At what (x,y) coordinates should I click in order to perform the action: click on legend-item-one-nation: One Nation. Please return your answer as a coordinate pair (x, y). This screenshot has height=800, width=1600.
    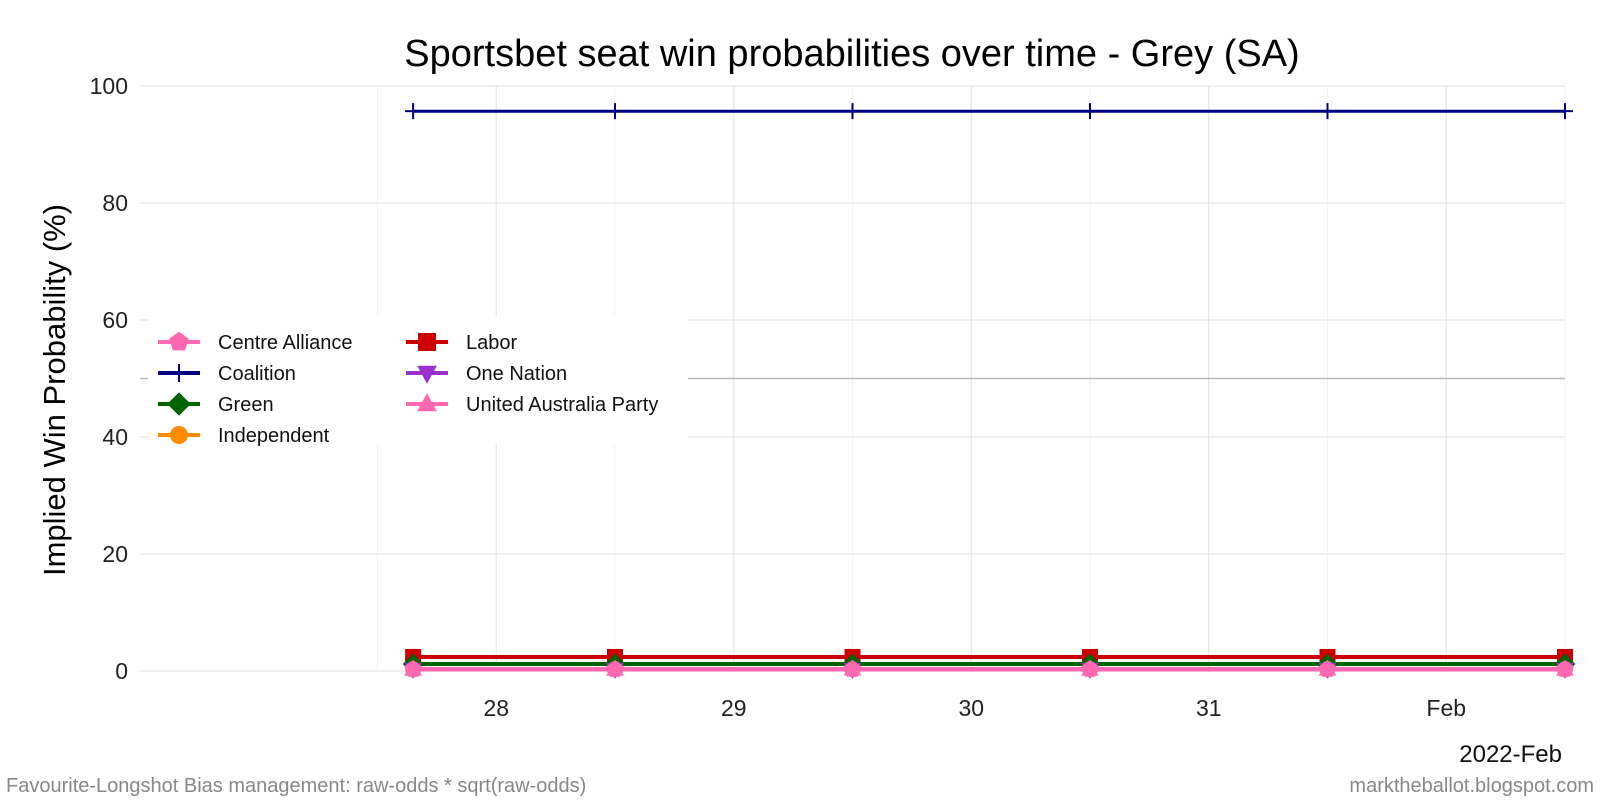
    Looking at the image, I should click on (486, 374).